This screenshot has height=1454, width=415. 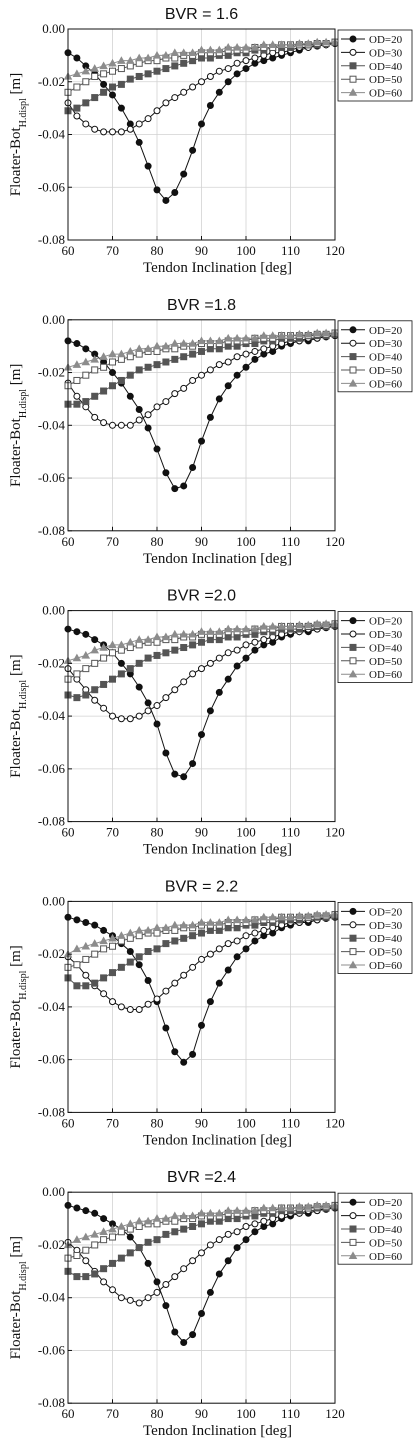 I want to click on legend-label: OD=20, so click(x=386, y=622).